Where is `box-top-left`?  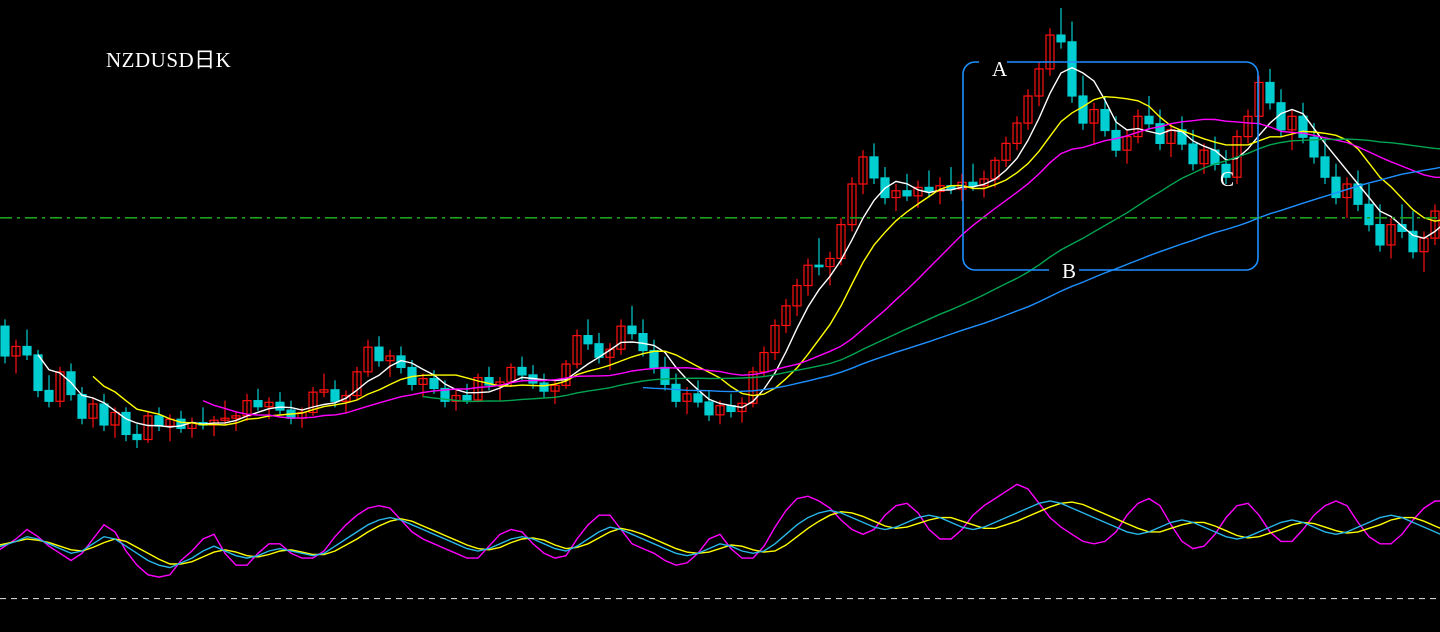 box-top-left is located at coordinates (970, 68).